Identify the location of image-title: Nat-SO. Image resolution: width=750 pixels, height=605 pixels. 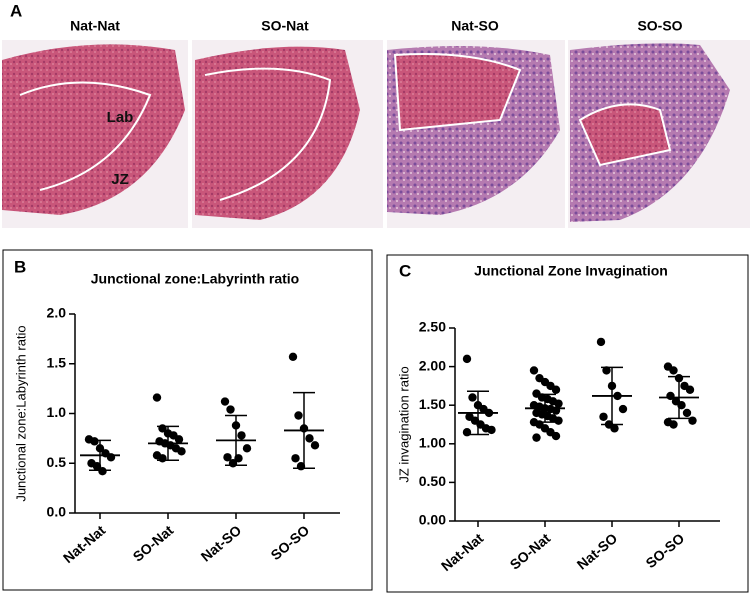
(475, 26).